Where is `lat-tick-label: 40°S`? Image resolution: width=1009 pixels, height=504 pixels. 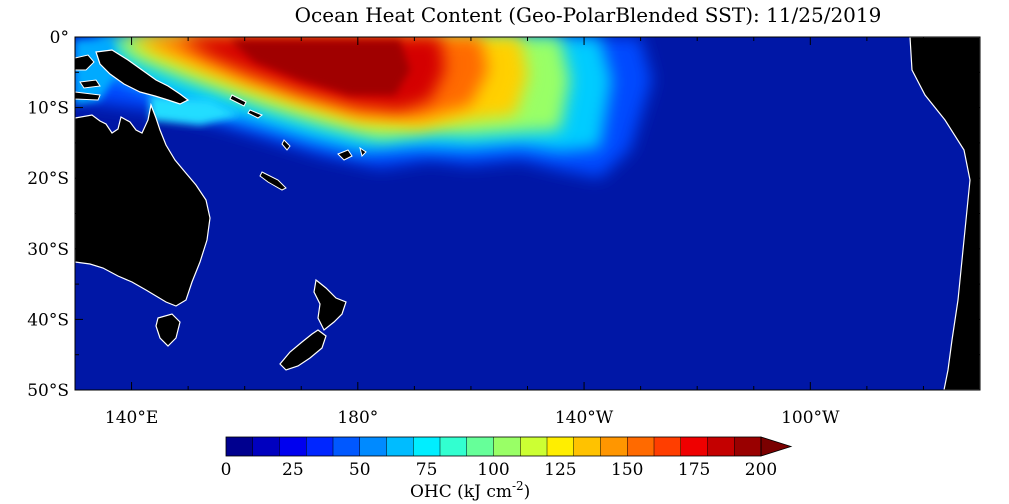
lat-tick-label: 40°S is located at coordinates (48, 320).